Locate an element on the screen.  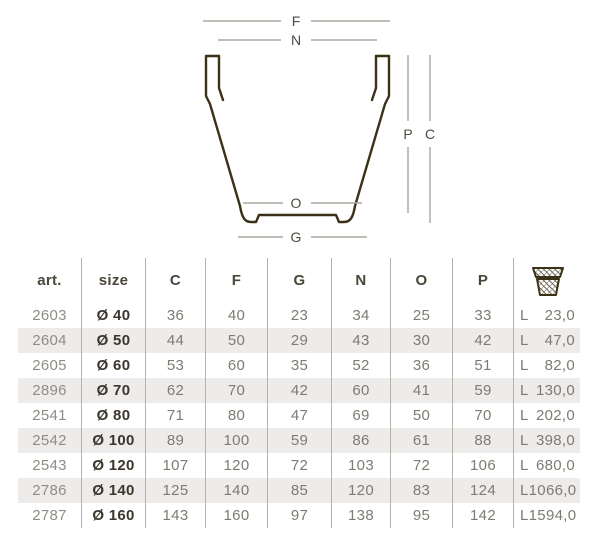
cell-volume: L 202,0 is located at coordinates (547, 415).